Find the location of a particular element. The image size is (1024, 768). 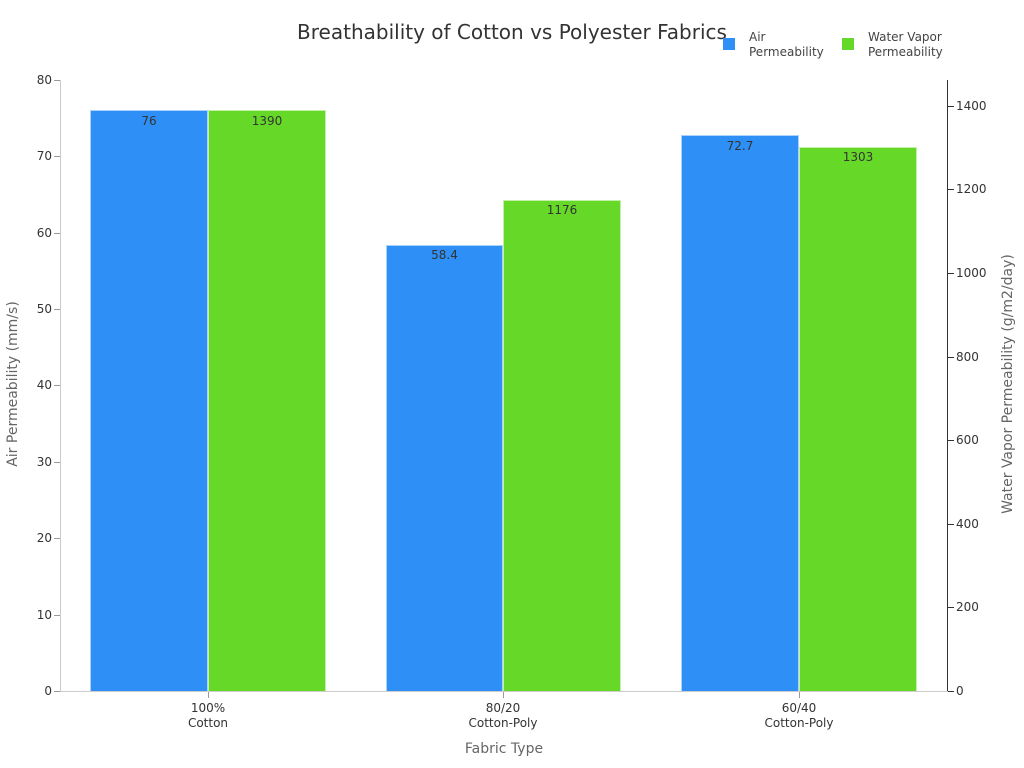

x-axis-line is located at coordinates (504, 691).